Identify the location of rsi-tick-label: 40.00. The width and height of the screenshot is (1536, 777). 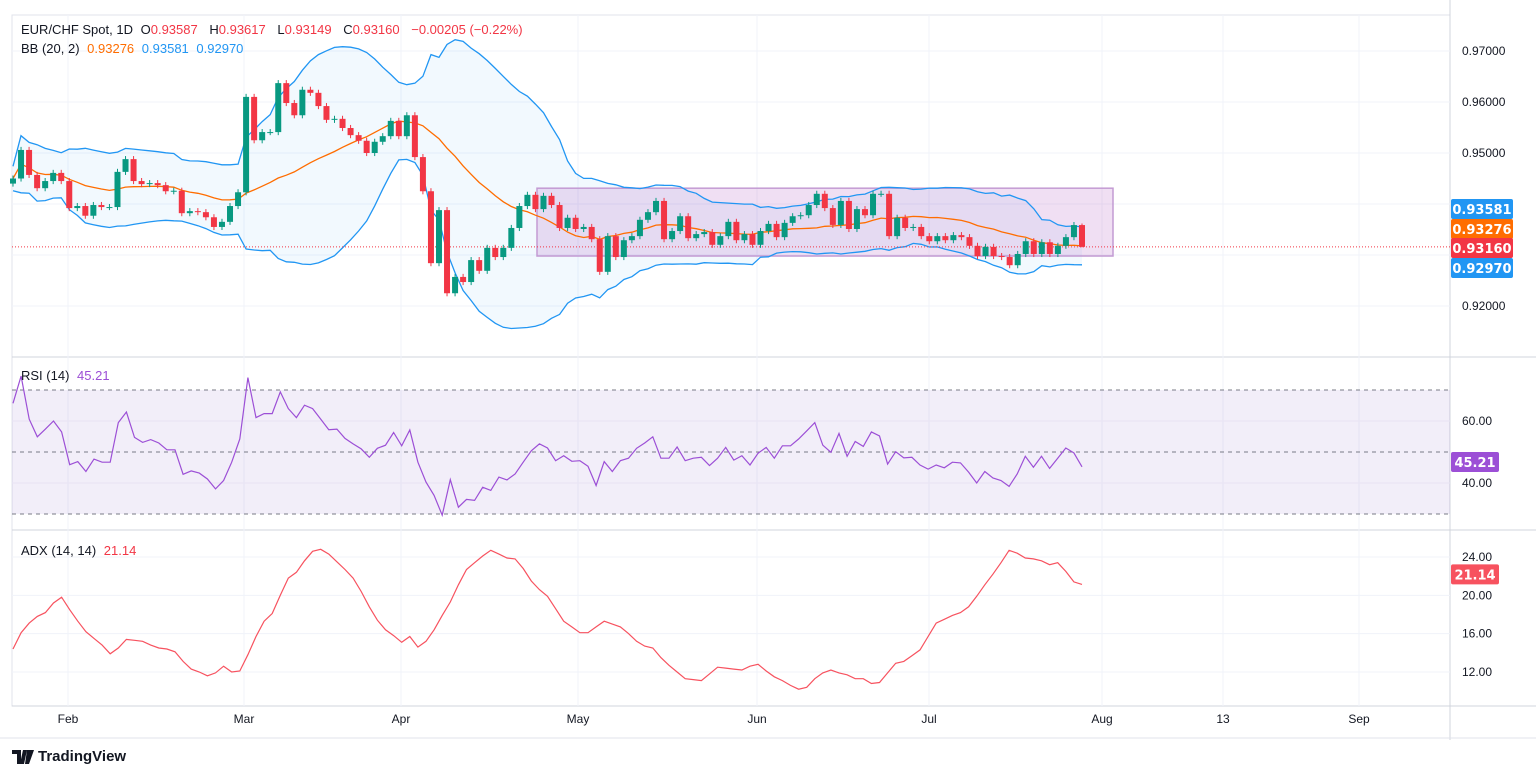
(1477, 483).